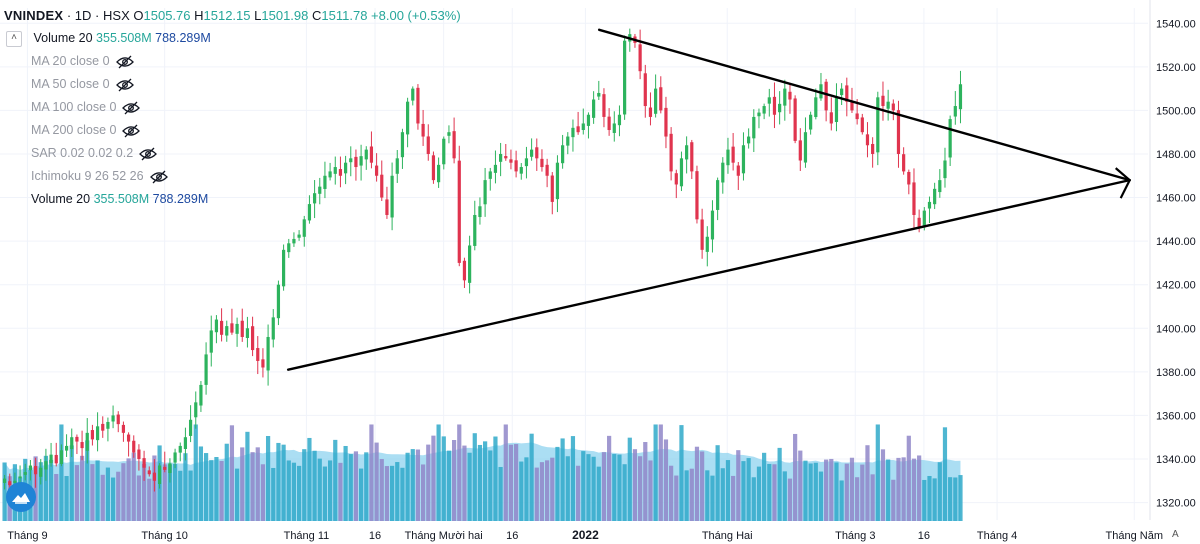 This screenshot has width=1200, height=544. Describe the element at coordinates (232, 176) in the screenshot. I see `indicator-ichimoku: Ichimoku 9 26 52 26` at that location.